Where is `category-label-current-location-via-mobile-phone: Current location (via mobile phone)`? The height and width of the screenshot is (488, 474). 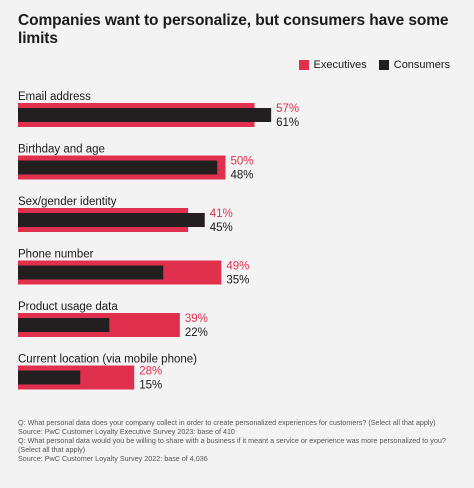
category-label-current-location-via-mobile-phone: Current location (via mobile phone) is located at coordinates (107, 360).